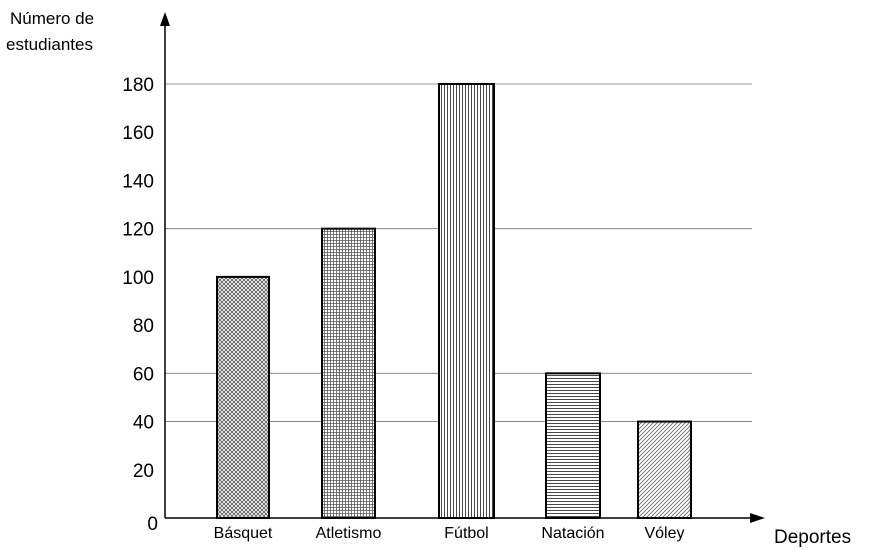 This screenshot has width=883, height=550. What do you see at coordinates (143, 326) in the screenshot?
I see `y-tick-label-80: 80` at bounding box center [143, 326].